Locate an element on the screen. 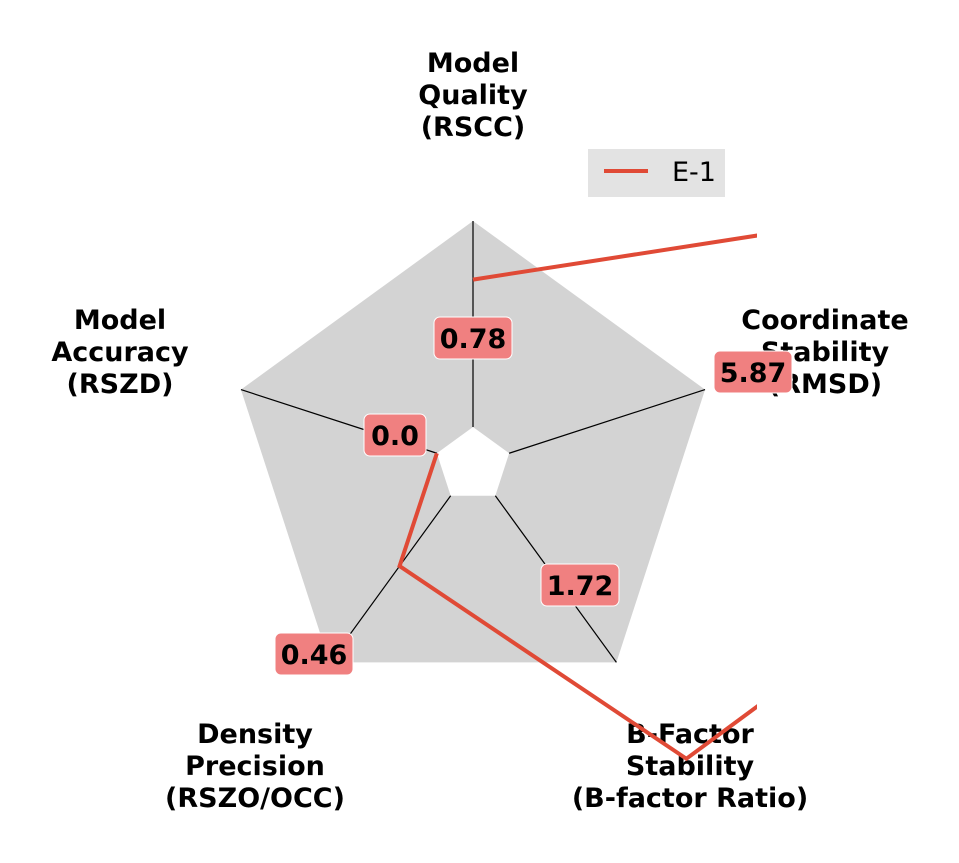 The height and width of the screenshot is (863, 959). axis-label-2: Coordinate Stability (RMSD) is located at coordinates (824, 352).